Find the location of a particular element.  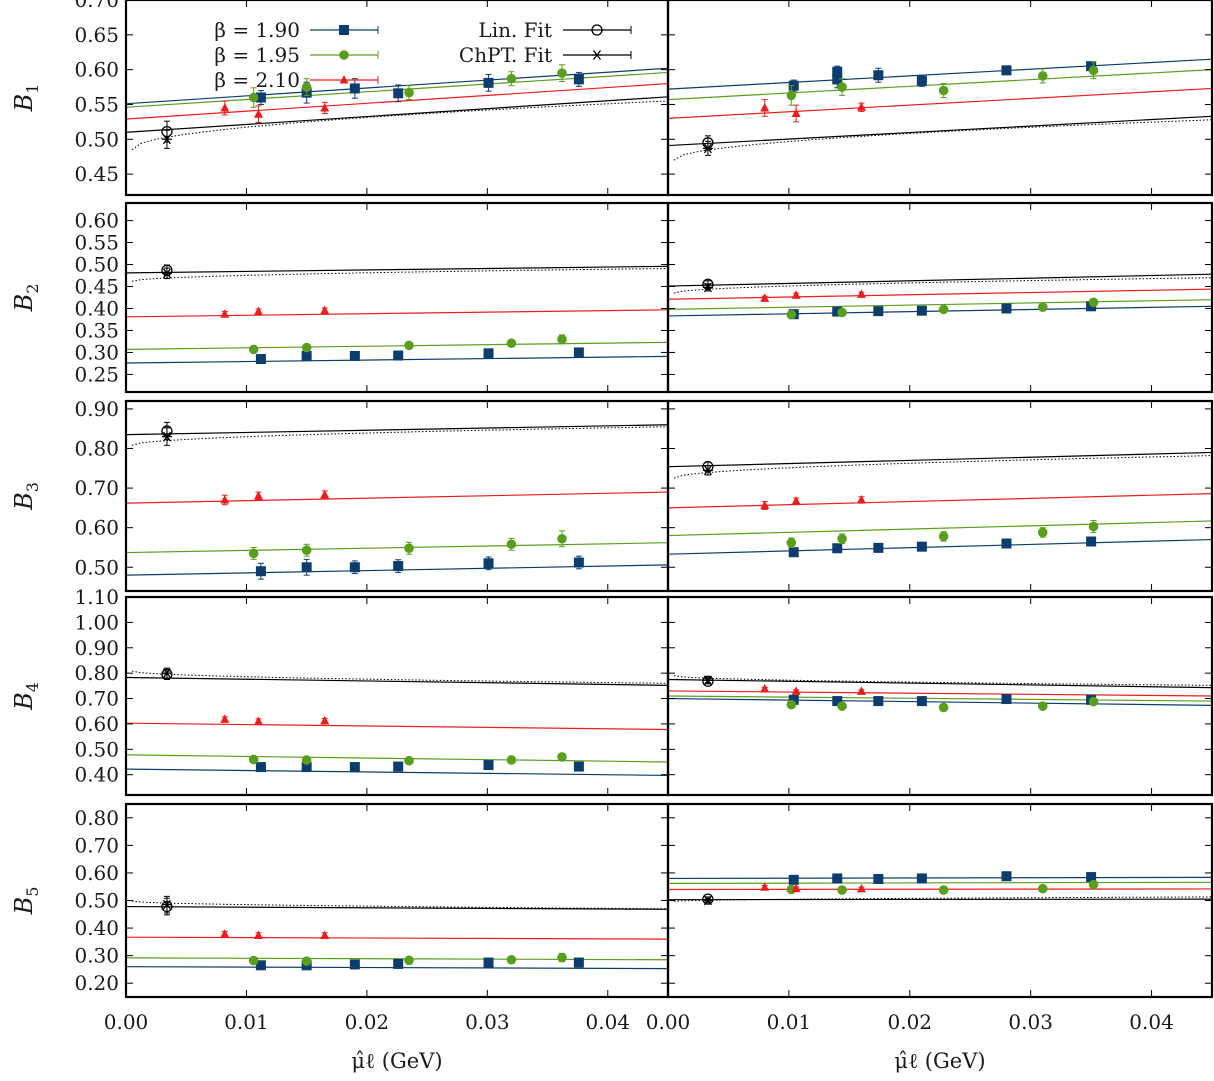

y-tick-label: 0.30 is located at coordinates (96, 352).